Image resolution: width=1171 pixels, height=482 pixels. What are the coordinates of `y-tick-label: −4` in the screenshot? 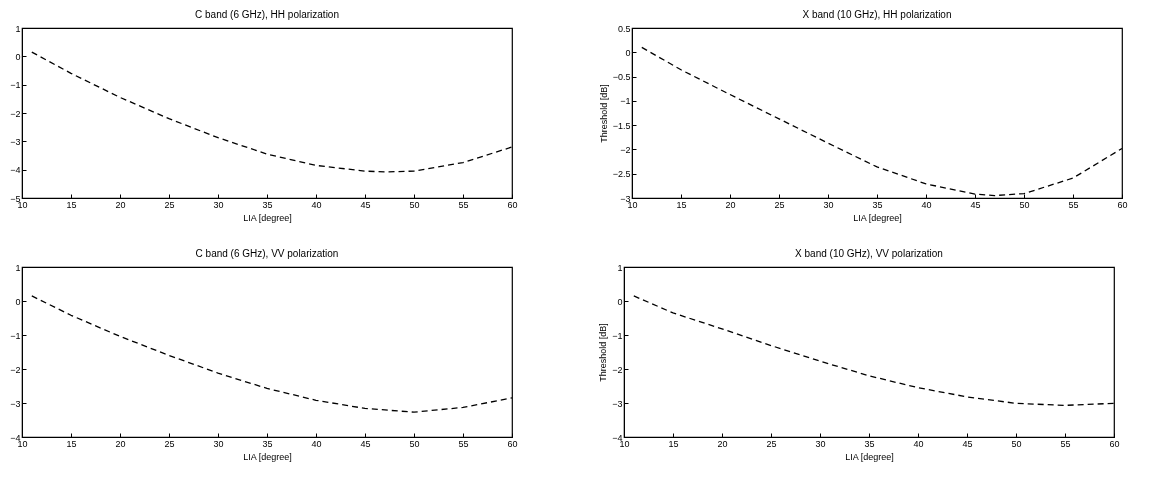 It's located at (15, 170).